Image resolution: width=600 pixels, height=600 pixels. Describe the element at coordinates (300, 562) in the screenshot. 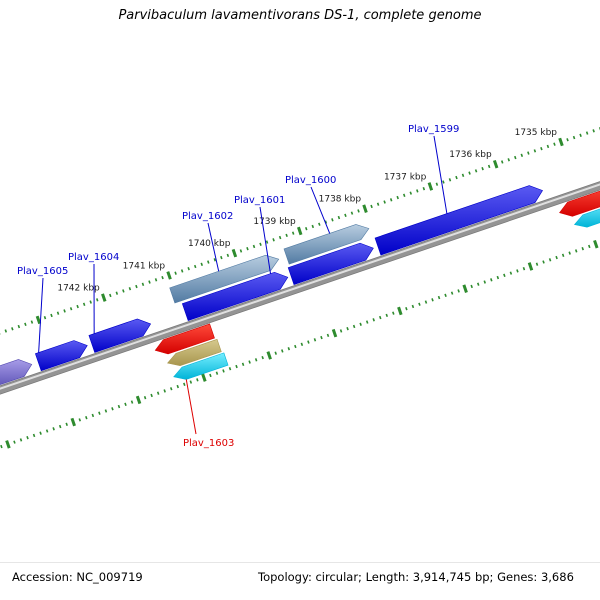

I see `footer-divider` at that location.